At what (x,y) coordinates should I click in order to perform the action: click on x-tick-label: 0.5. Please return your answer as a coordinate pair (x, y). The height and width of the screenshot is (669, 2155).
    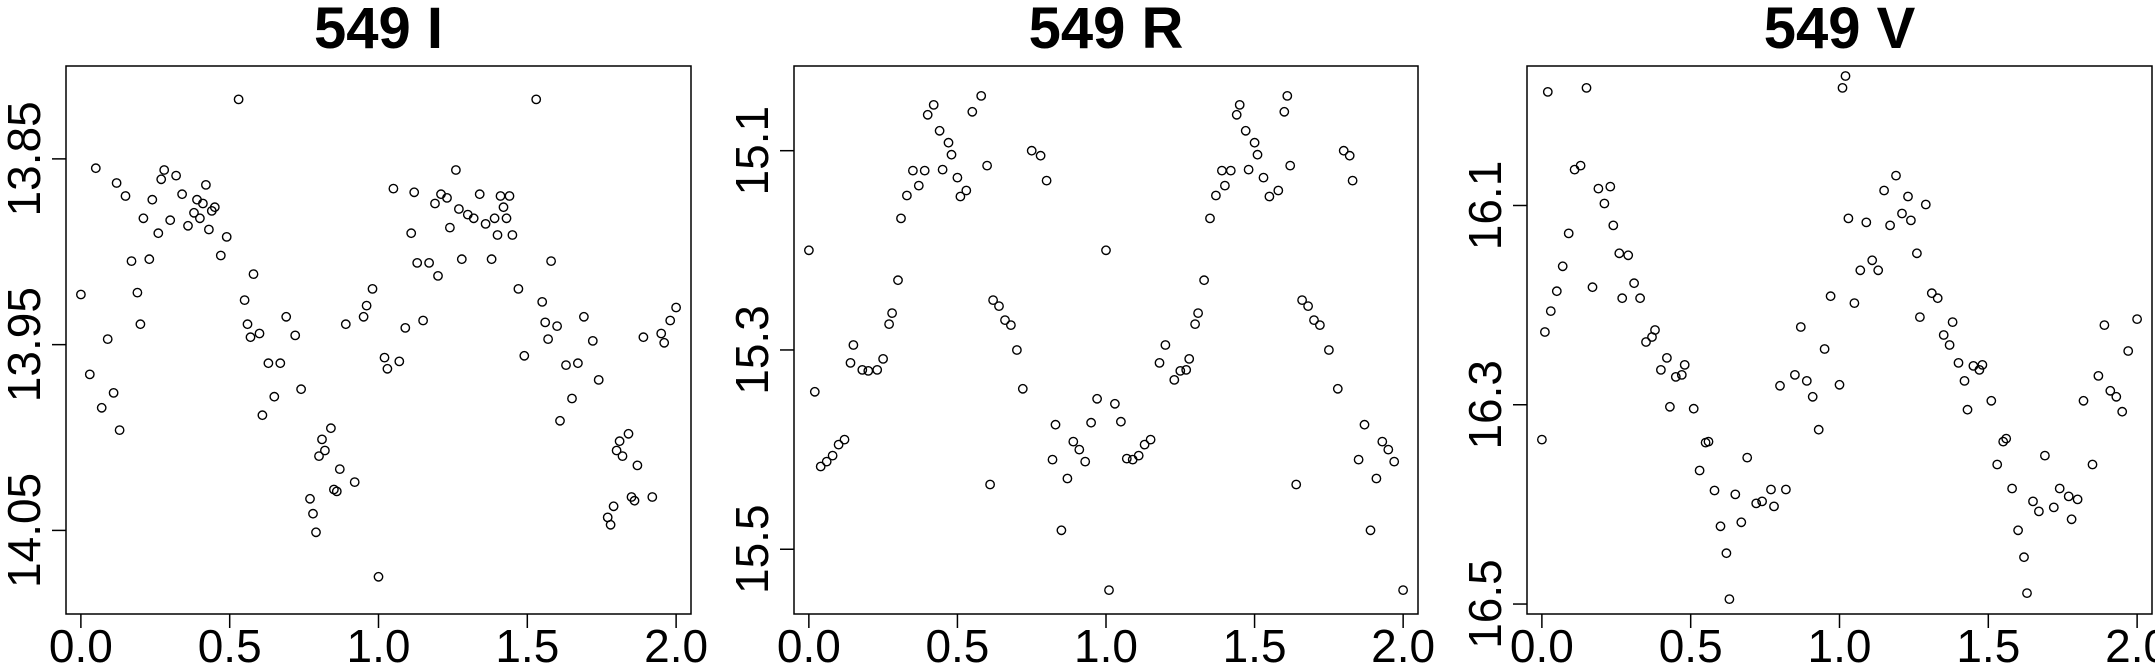
    Looking at the image, I should click on (957, 644).